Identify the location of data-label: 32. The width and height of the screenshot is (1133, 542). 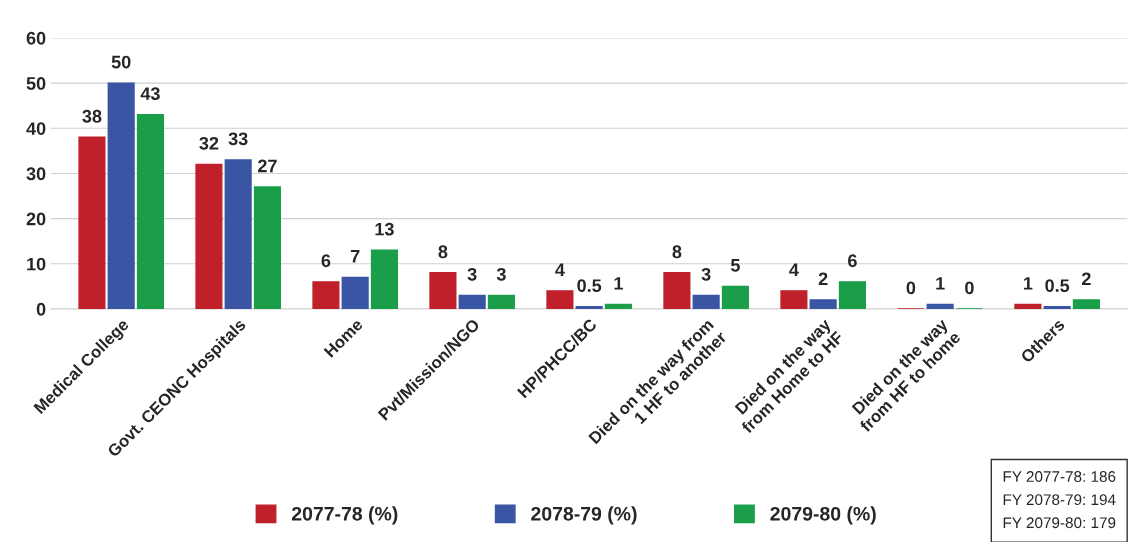
(209, 143).